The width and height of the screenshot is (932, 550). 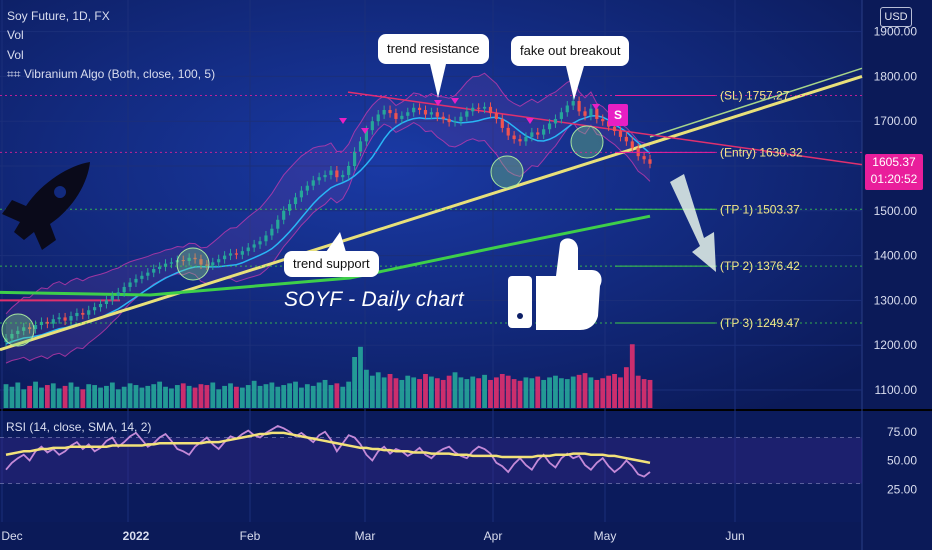 What do you see at coordinates (433, 49) in the screenshot?
I see `annotation-trend-resistance: trend resistance` at bounding box center [433, 49].